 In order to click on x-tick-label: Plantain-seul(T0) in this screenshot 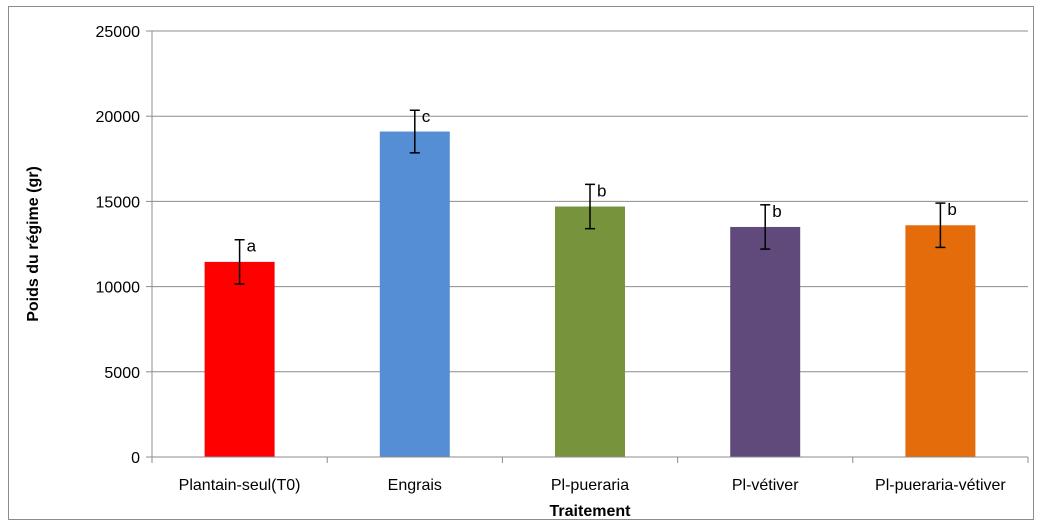, I will do `click(240, 485)`.